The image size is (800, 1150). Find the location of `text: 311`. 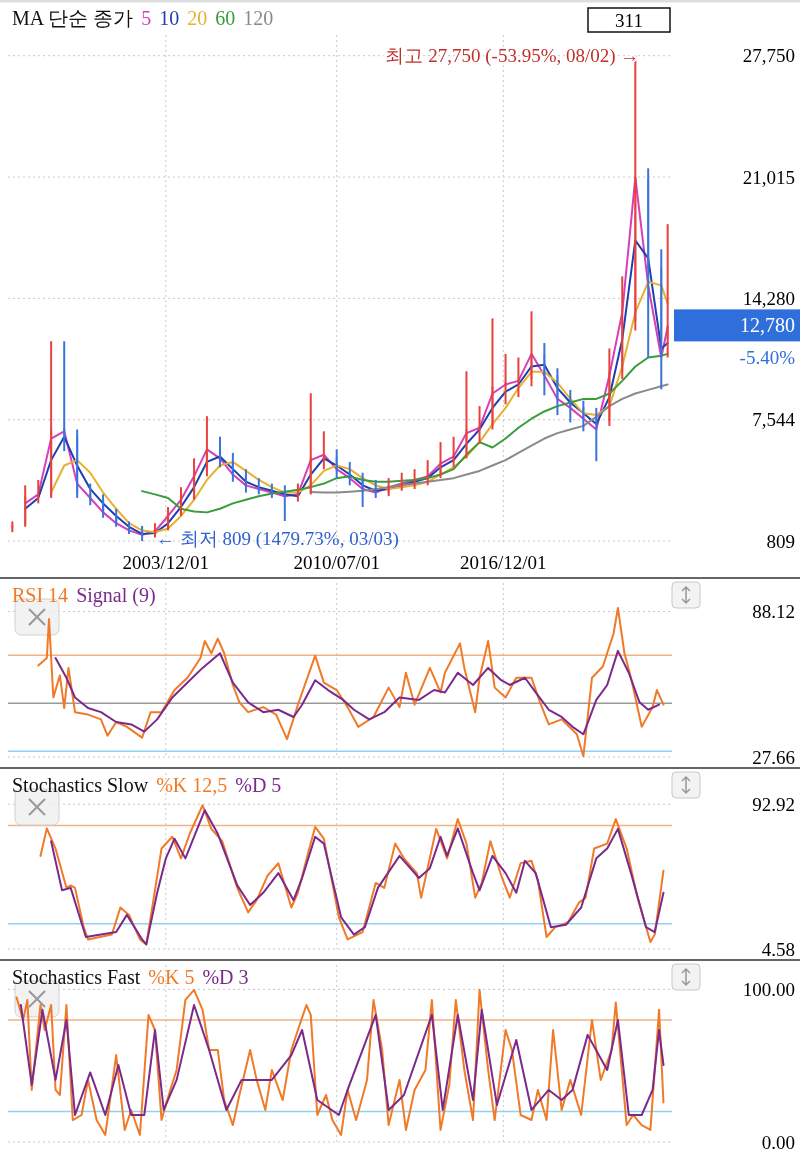

text: 311 is located at coordinates (629, 20).